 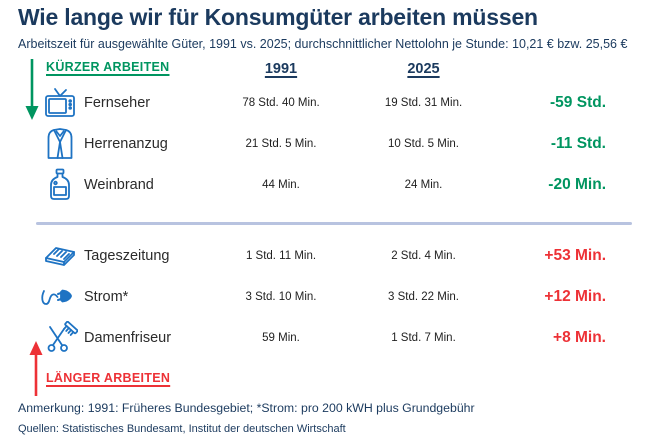 I want to click on value-1991: 78 Std. 40 Min., so click(x=281, y=102).